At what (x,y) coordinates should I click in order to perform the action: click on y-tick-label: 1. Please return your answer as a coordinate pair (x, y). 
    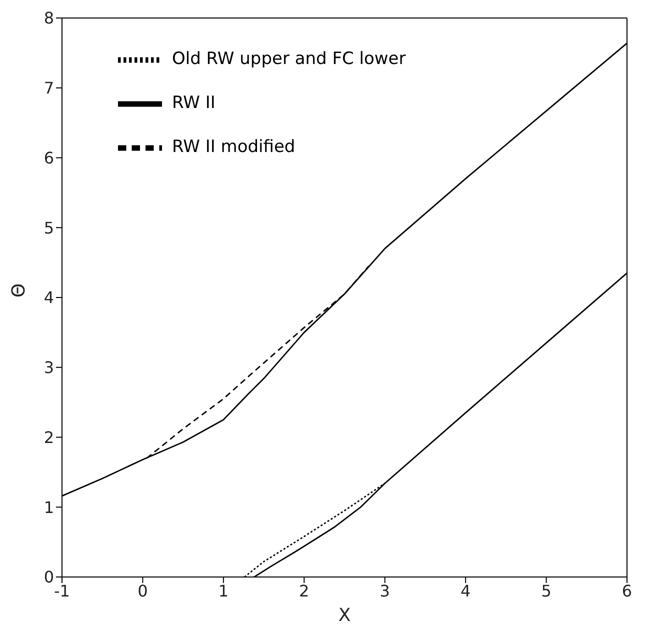
    Looking at the image, I should click on (49, 507).